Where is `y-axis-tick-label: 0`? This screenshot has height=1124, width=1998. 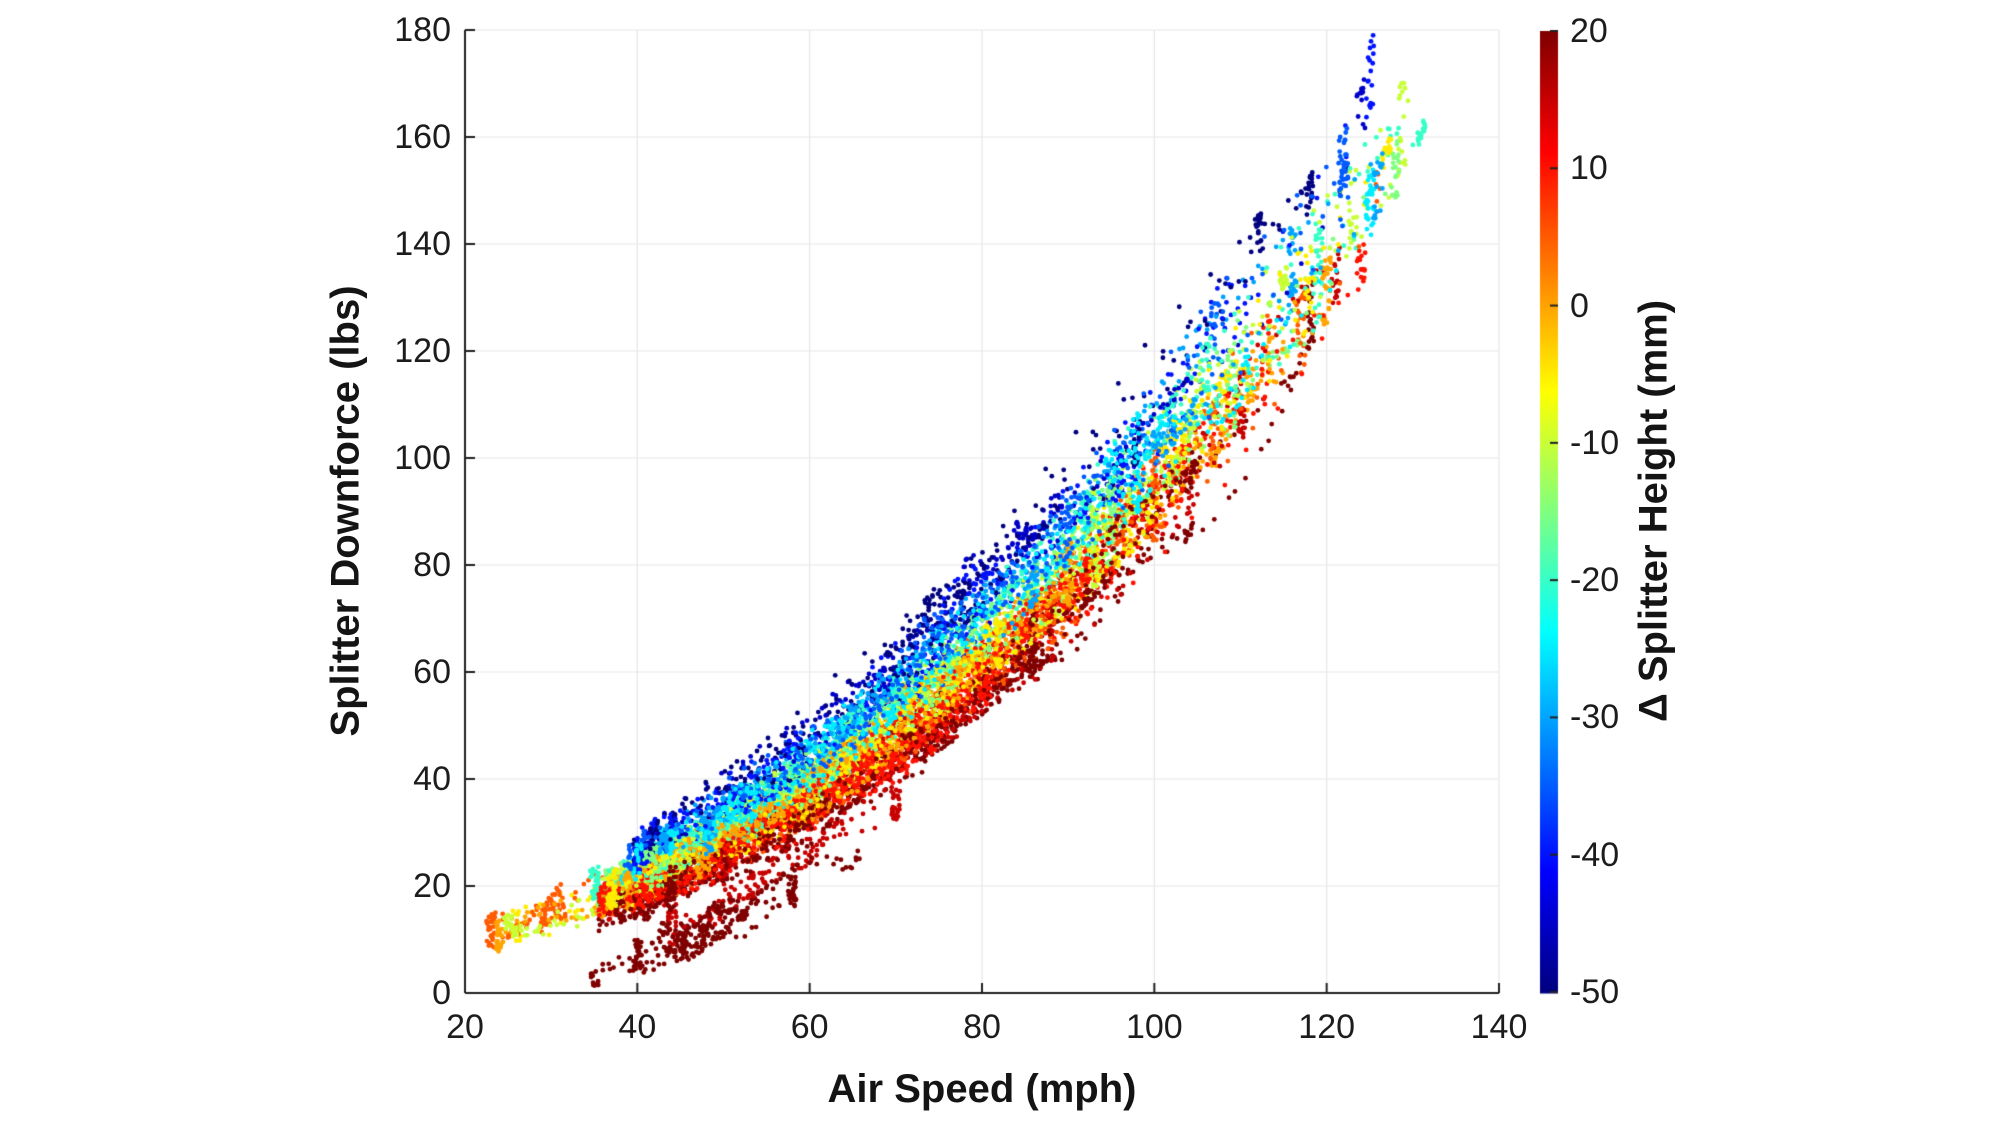
y-axis-tick-label: 0 is located at coordinates (441, 993).